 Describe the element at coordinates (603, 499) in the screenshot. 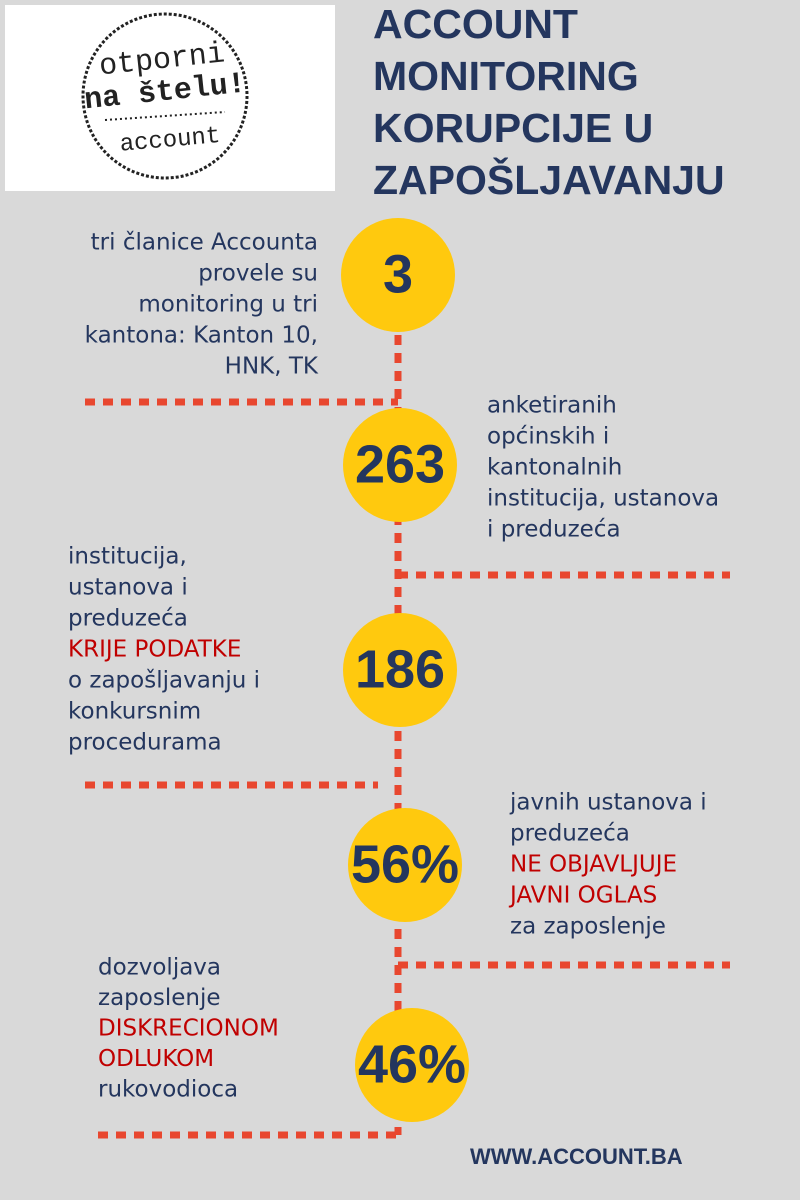

I see `stat-text: institucija, ustanova` at that location.